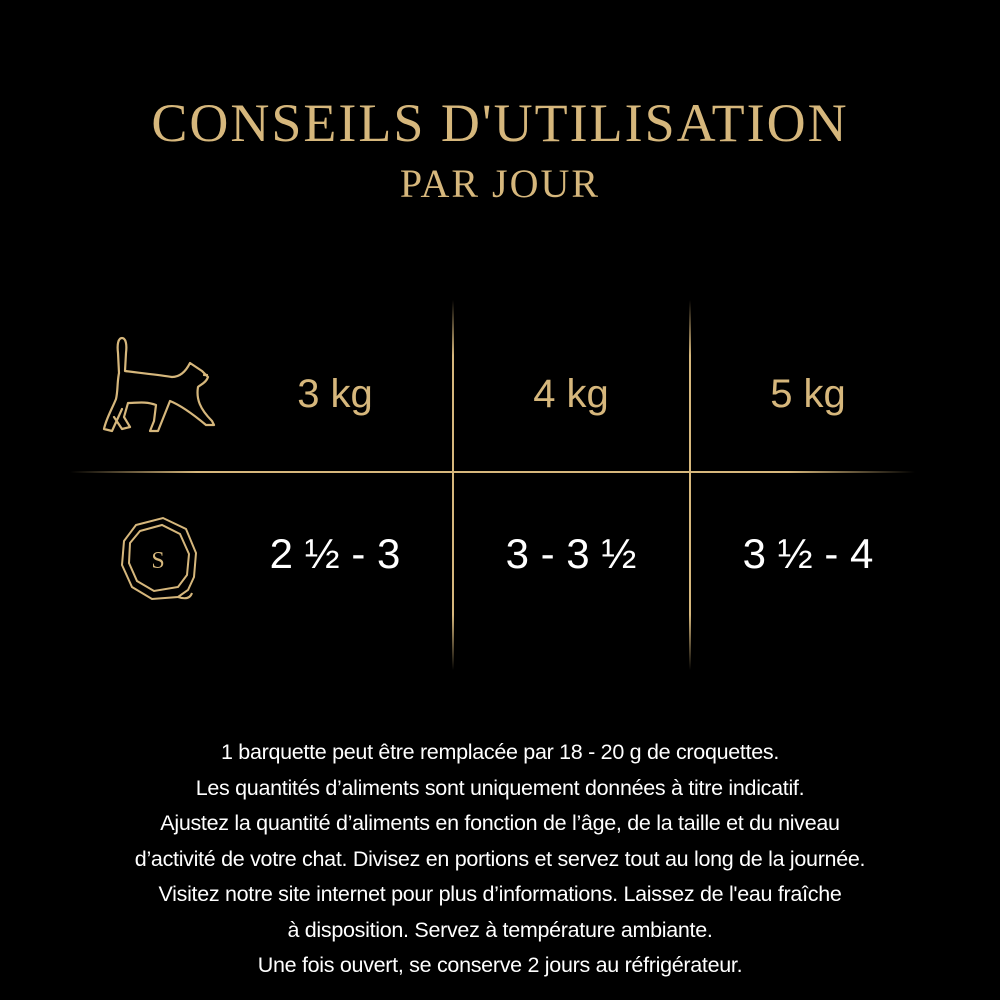 This screenshot has width=1000, height=1000. I want to click on pouch-seal-icon: S, so click(159, 558).